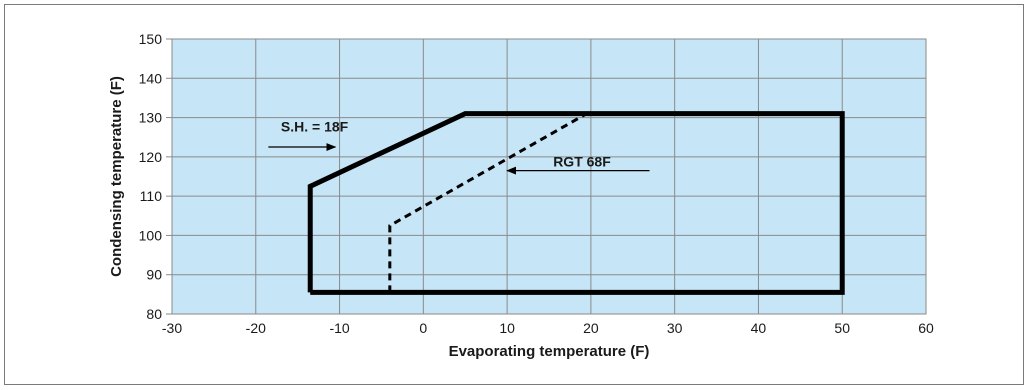 This screenshot has width=1029, height=390. What do you see at coordinates (172, 328) in the screenshot?
I see `x-tick-label: -30` at bounding box center [172, 328].